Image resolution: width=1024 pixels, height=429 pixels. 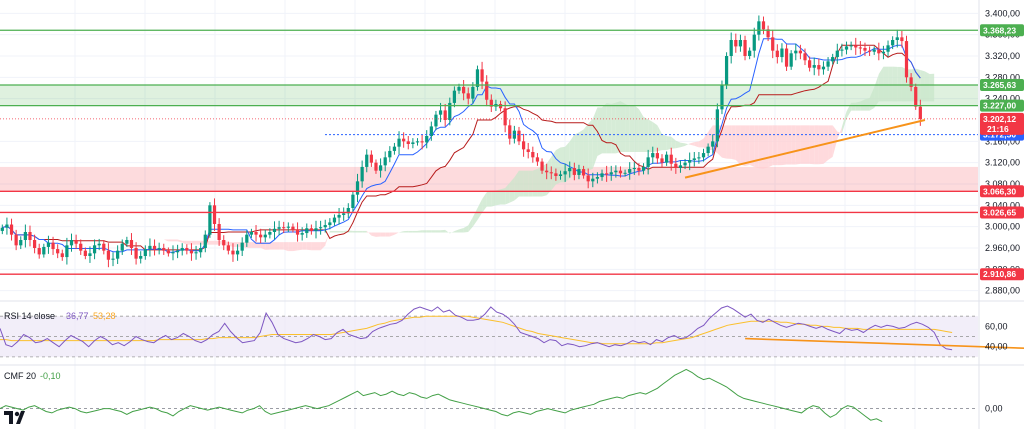 I want to click on cmf-pane, so click(x=489, y=395).